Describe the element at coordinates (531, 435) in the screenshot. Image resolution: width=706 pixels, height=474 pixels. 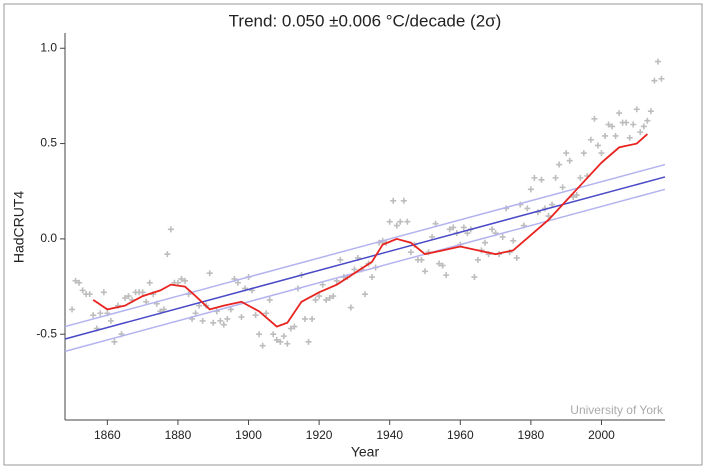
I see `x-tick-label: 1980` at that location.